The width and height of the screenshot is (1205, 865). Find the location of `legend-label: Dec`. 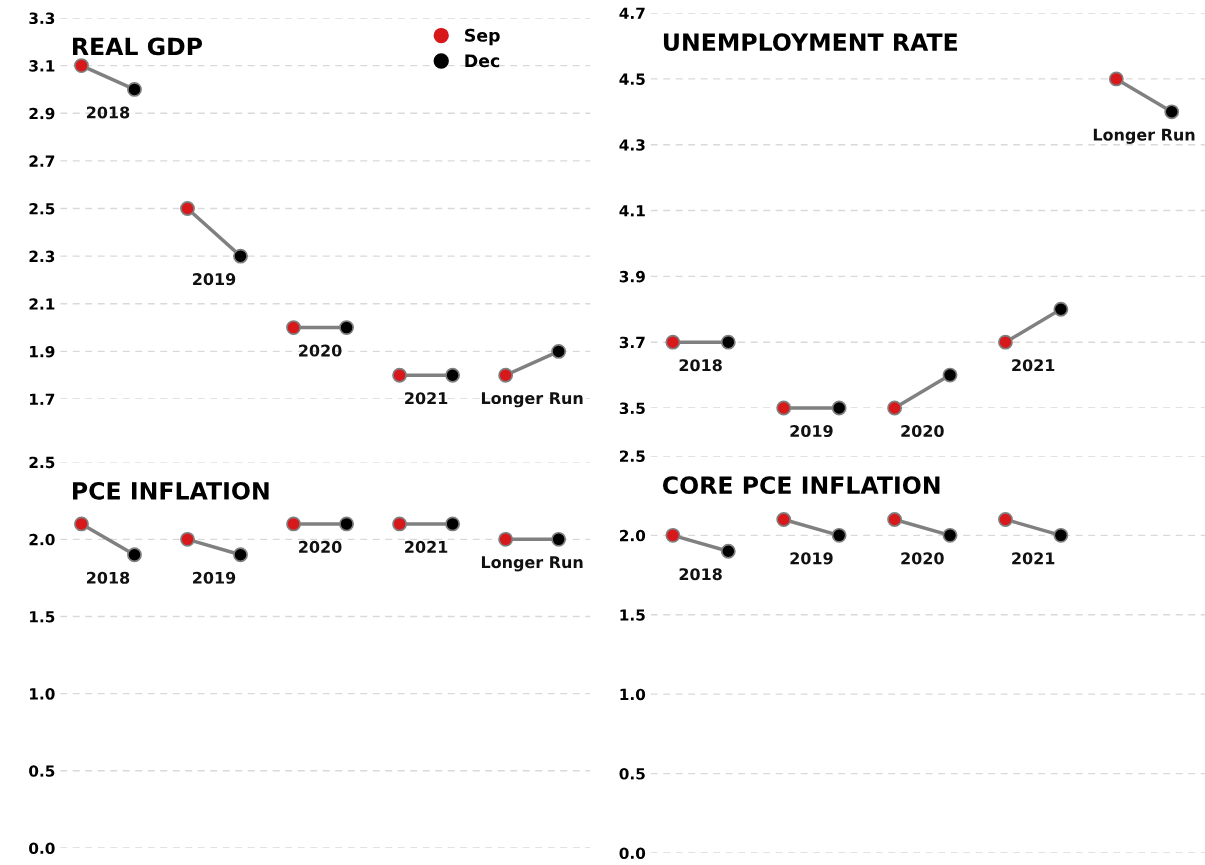

legend-label: Dec is located at coordinates (482, 61).